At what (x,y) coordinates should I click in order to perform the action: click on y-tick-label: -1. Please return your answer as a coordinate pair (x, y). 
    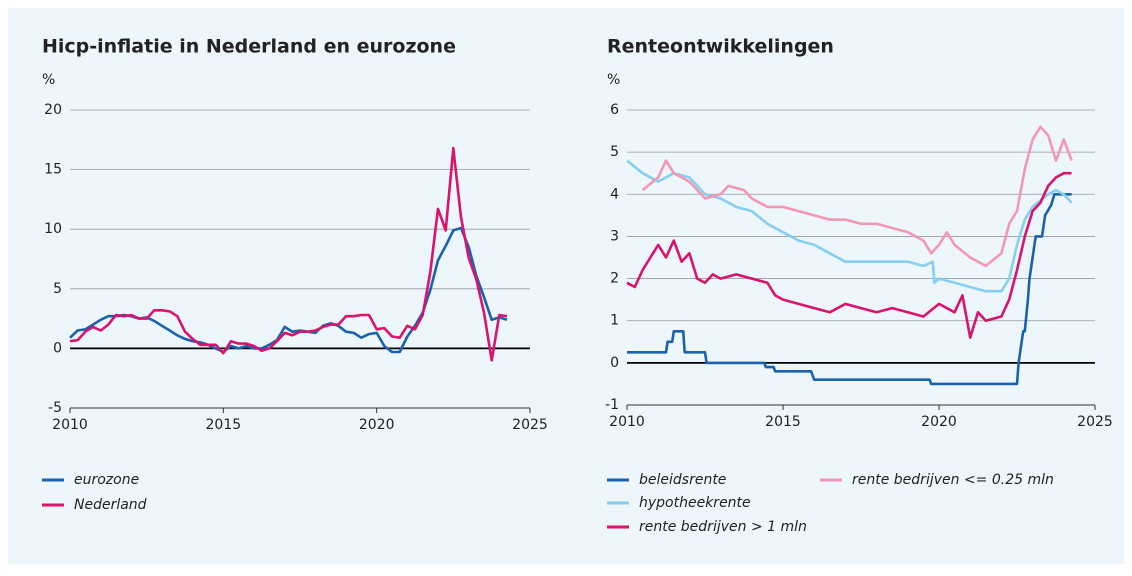
    Looking at the image, I should click on (612, 405).